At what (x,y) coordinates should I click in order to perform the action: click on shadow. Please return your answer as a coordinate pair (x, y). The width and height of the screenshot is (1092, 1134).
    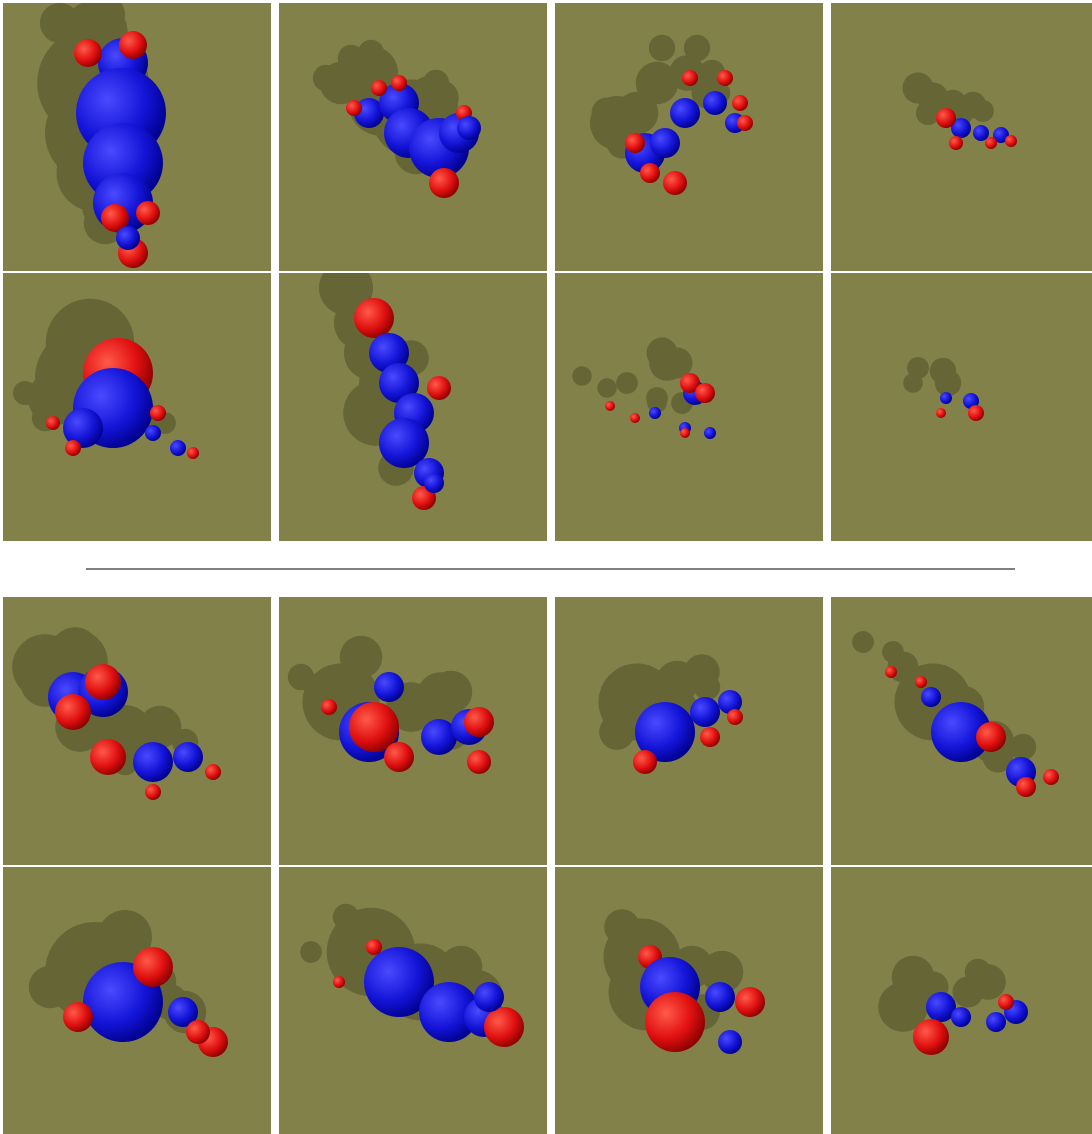
    Looking at the image, I should click on (632, 375).